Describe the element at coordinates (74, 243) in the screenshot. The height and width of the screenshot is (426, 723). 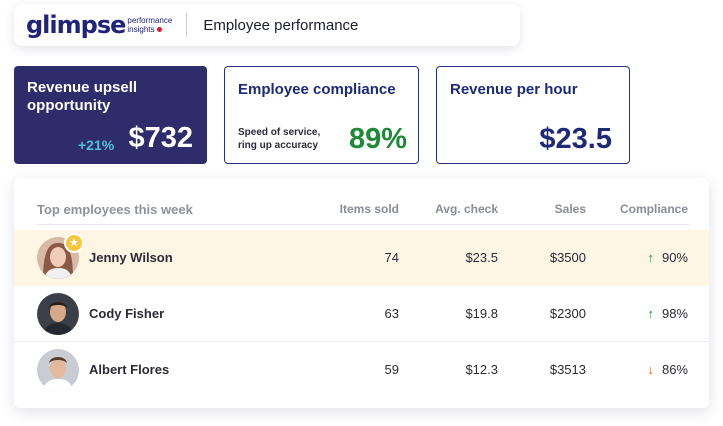
I see `star-icon: ★` at that location.